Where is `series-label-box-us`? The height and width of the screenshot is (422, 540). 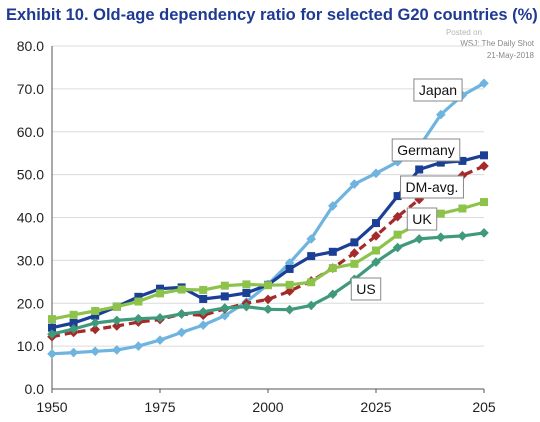 series-label-box-us is located at coordinates (366, 289).